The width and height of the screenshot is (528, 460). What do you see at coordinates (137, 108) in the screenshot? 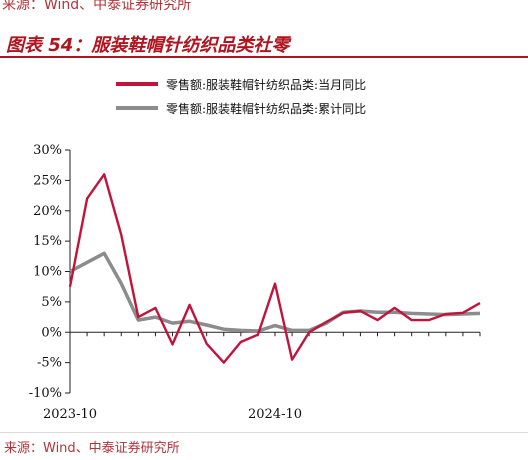
I see `legend-swatch-cumulative` at bounding box center [137, 108].